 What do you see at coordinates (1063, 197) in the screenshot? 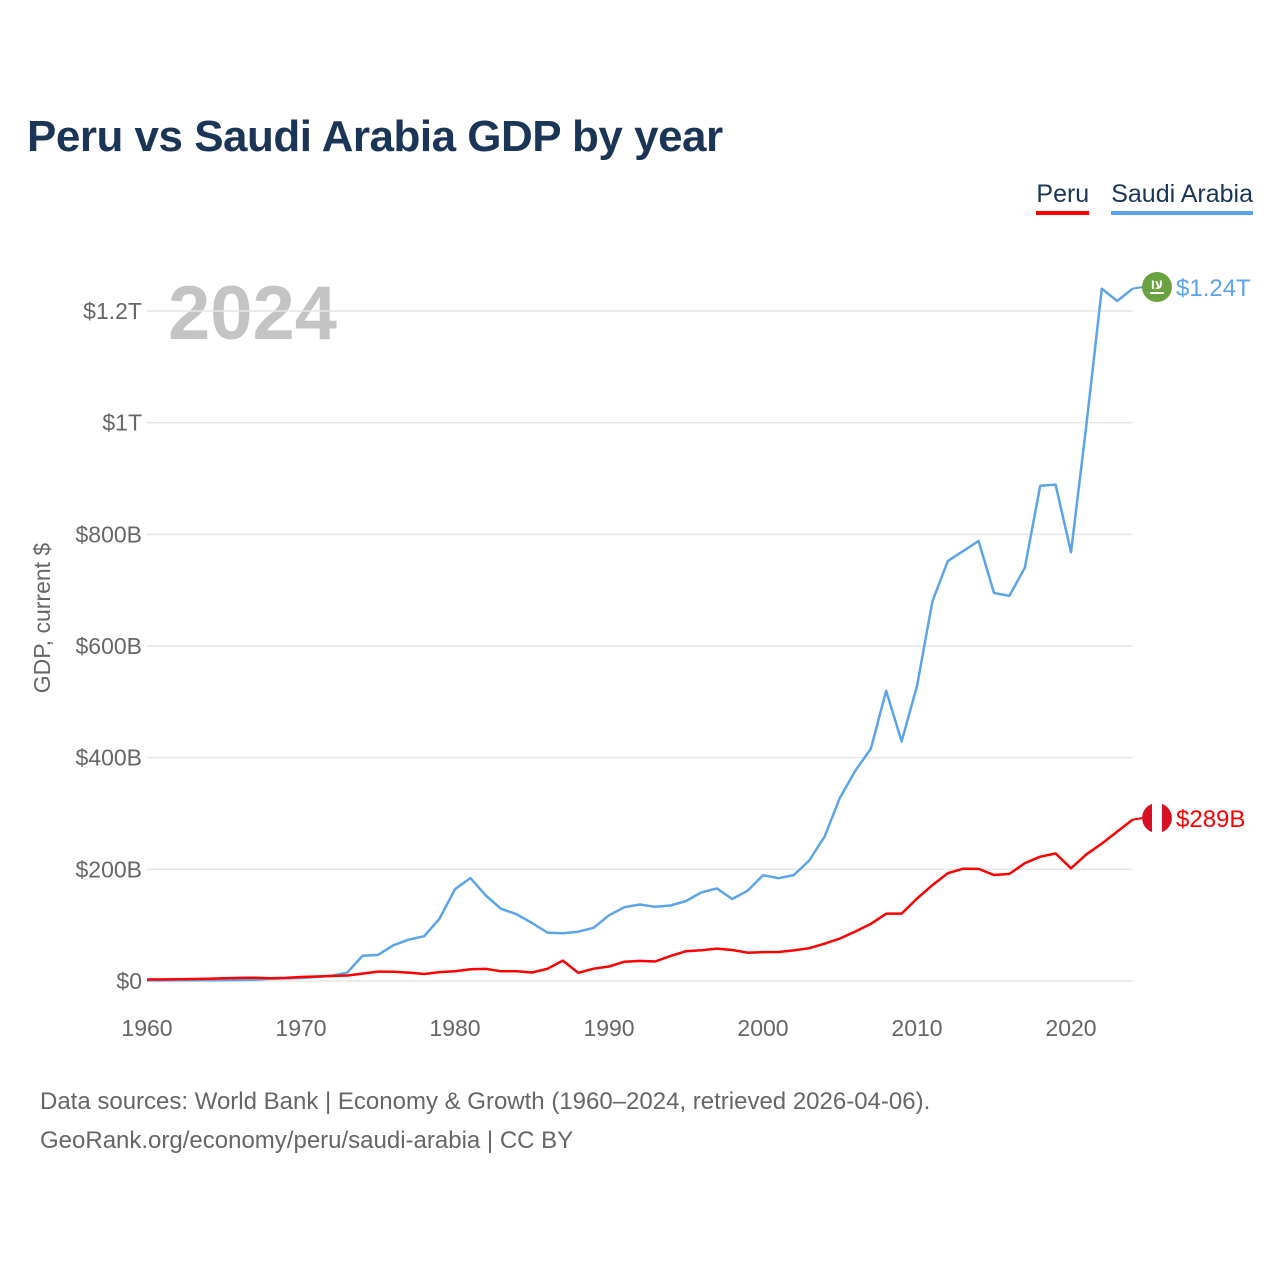
I see `legend-item-peru: Peru` at bounding box center [1063, 197].